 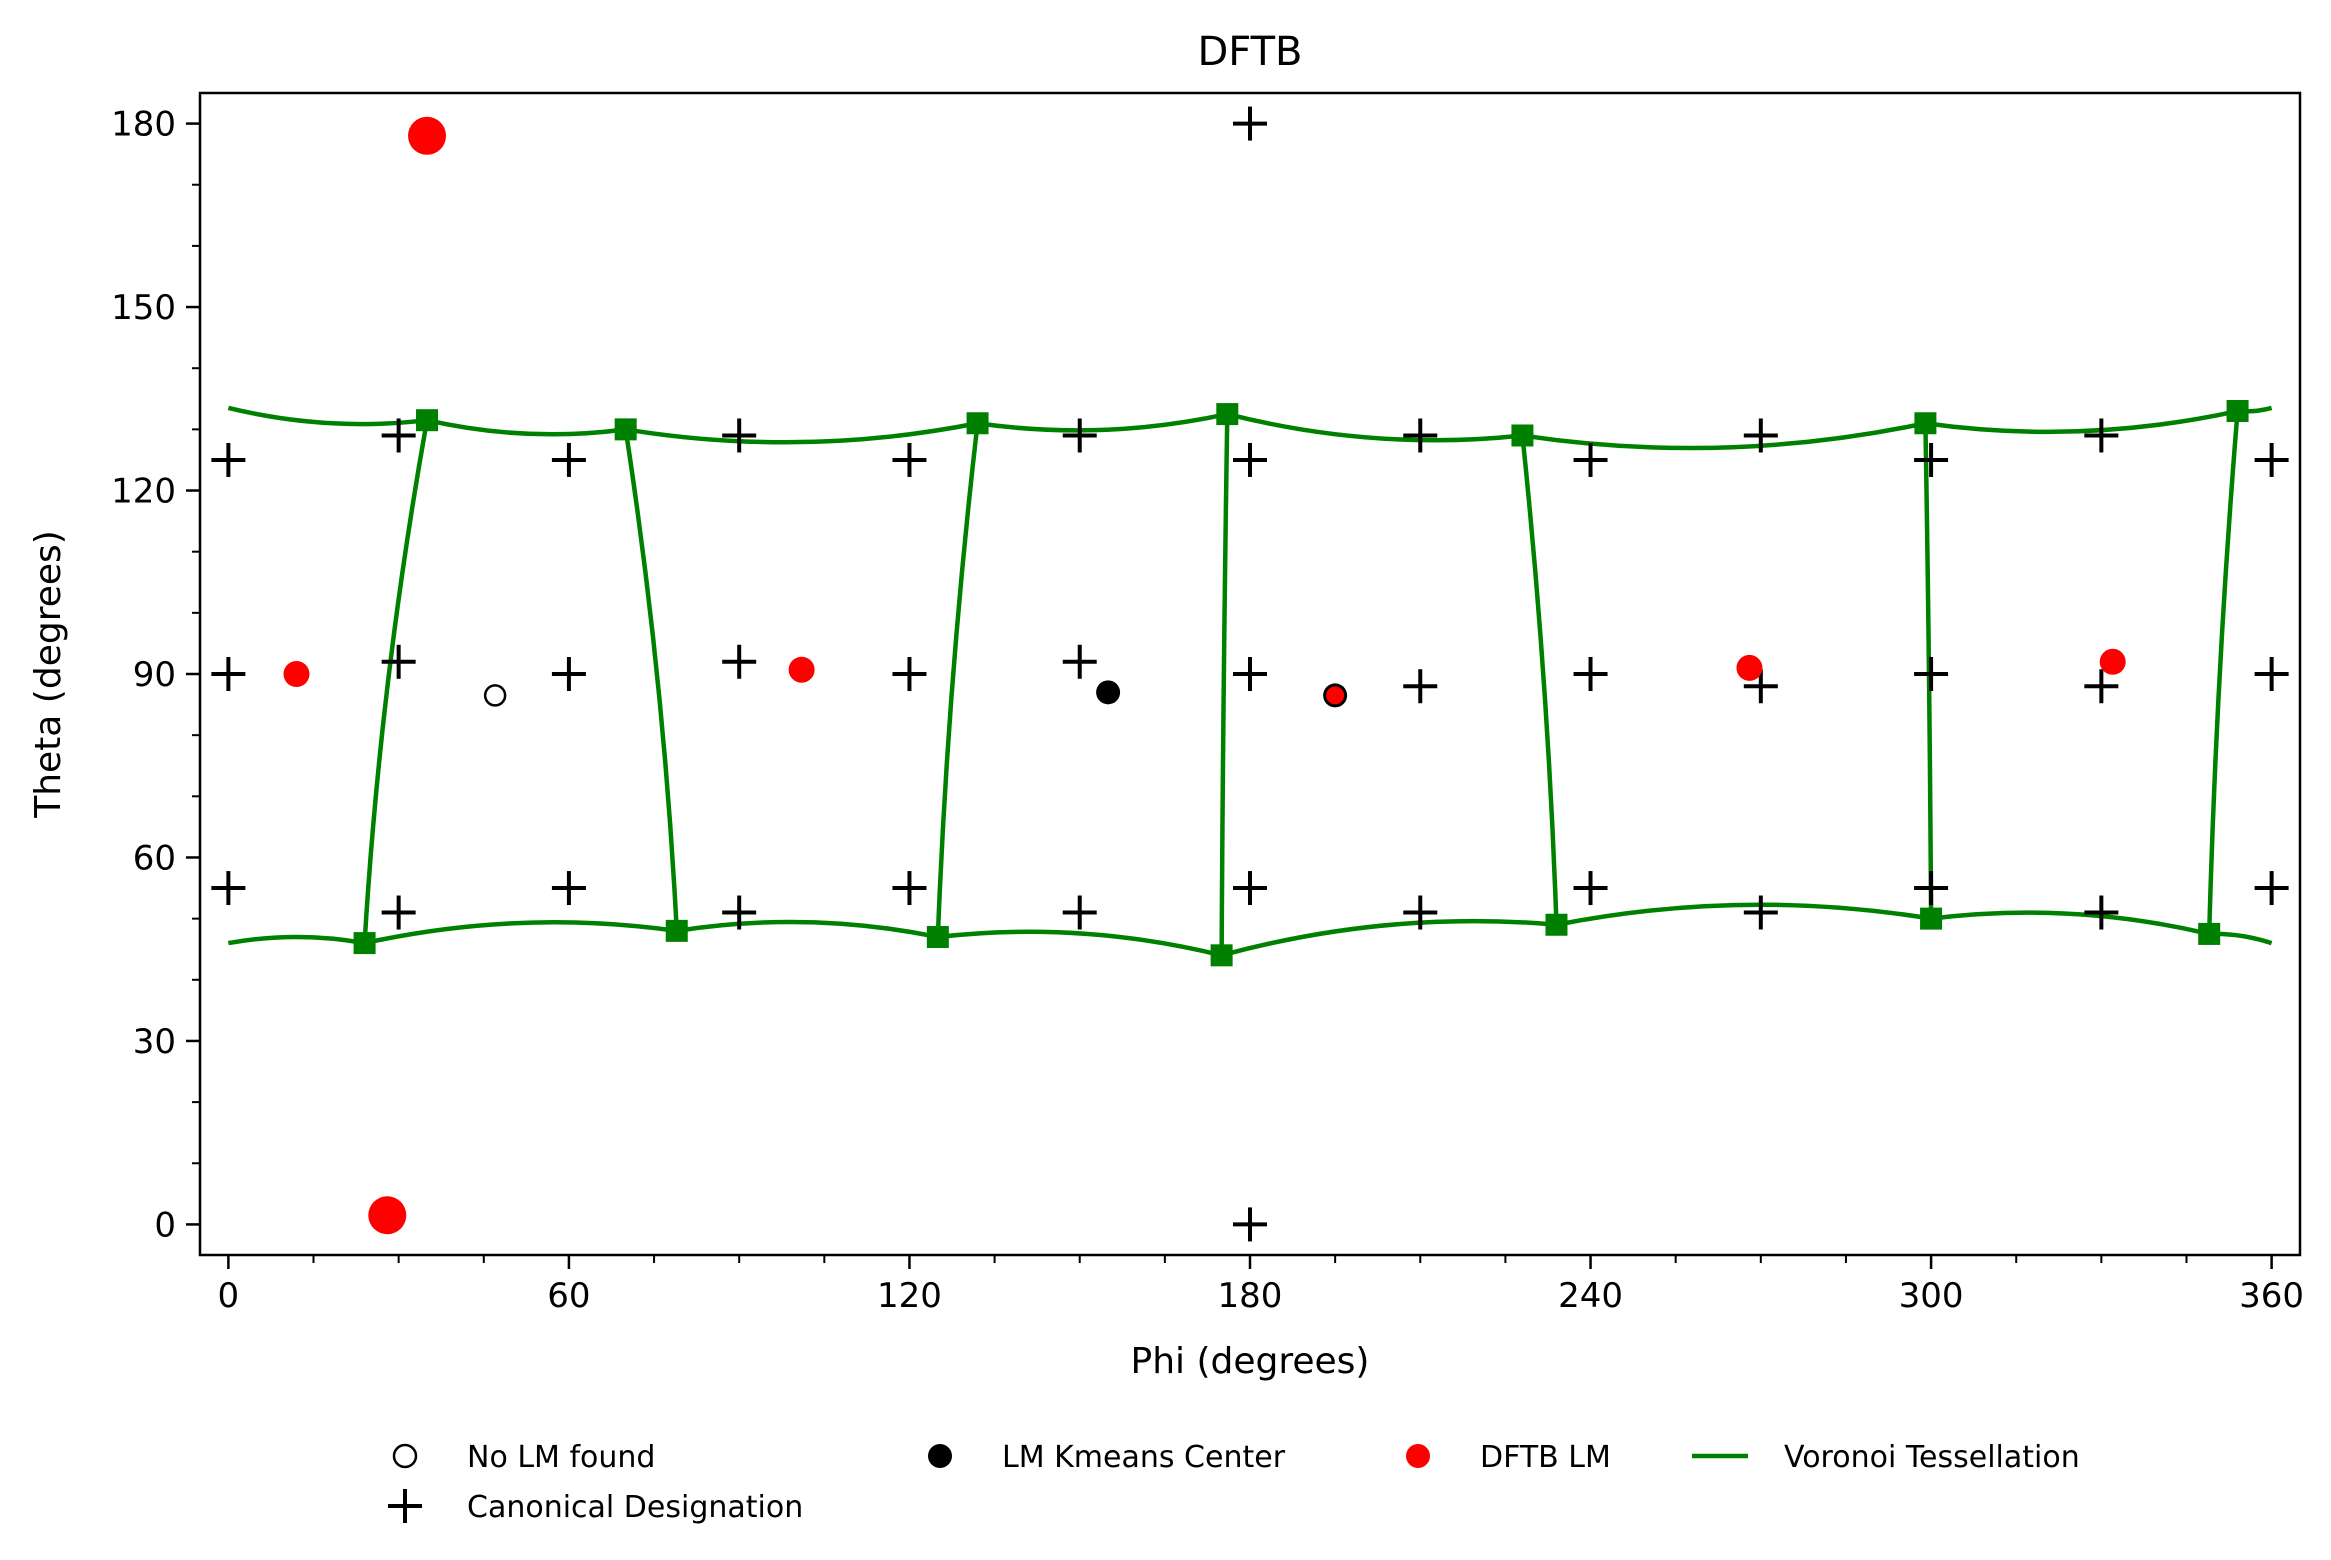 I want to click on legend-label: Voronoi Tessellation, so click(x=1932, y=1457).